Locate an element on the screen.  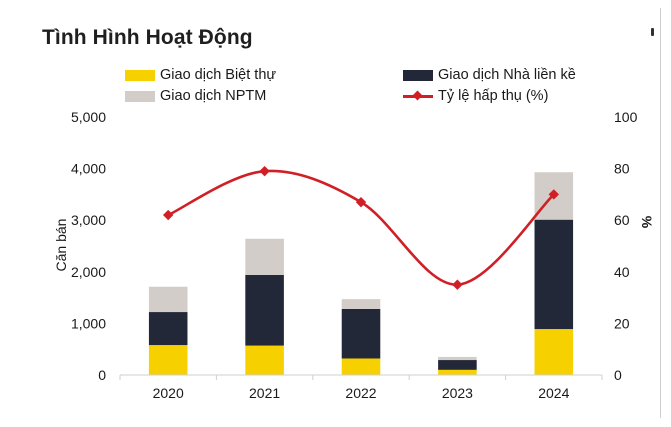
y2-axis-ticks: 0 20 40 60 80 100 is located at coordinates (626, 246).